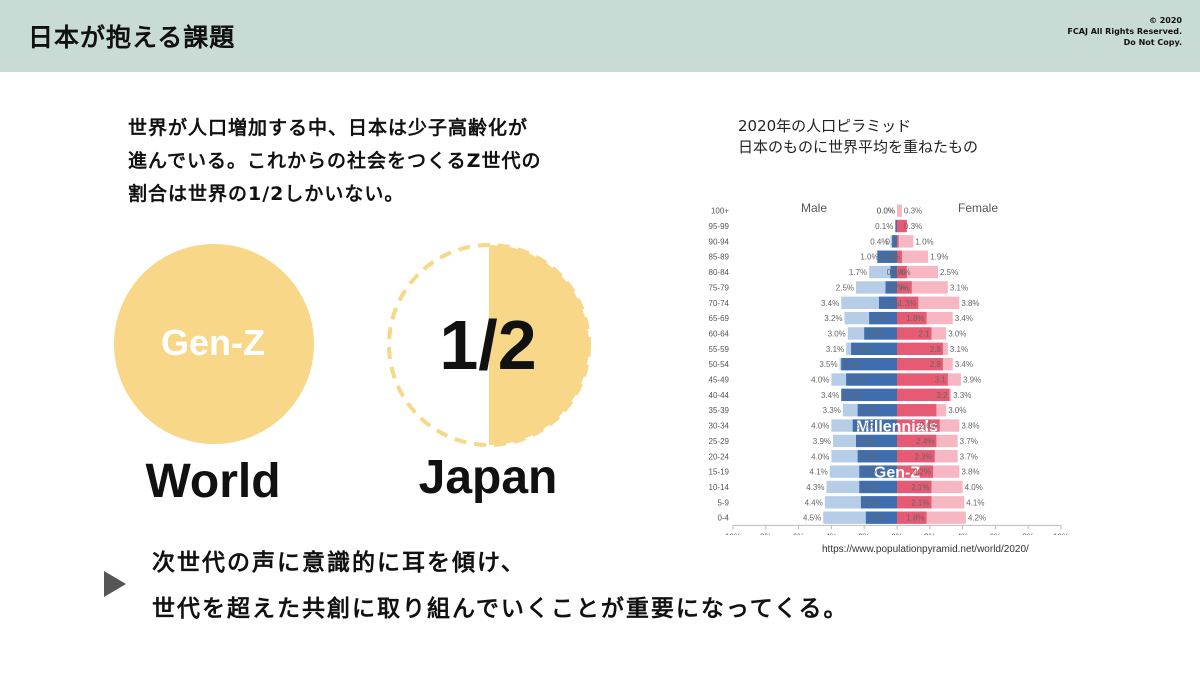  I want to click on x-tick-label: 6%, so click(996, 533).